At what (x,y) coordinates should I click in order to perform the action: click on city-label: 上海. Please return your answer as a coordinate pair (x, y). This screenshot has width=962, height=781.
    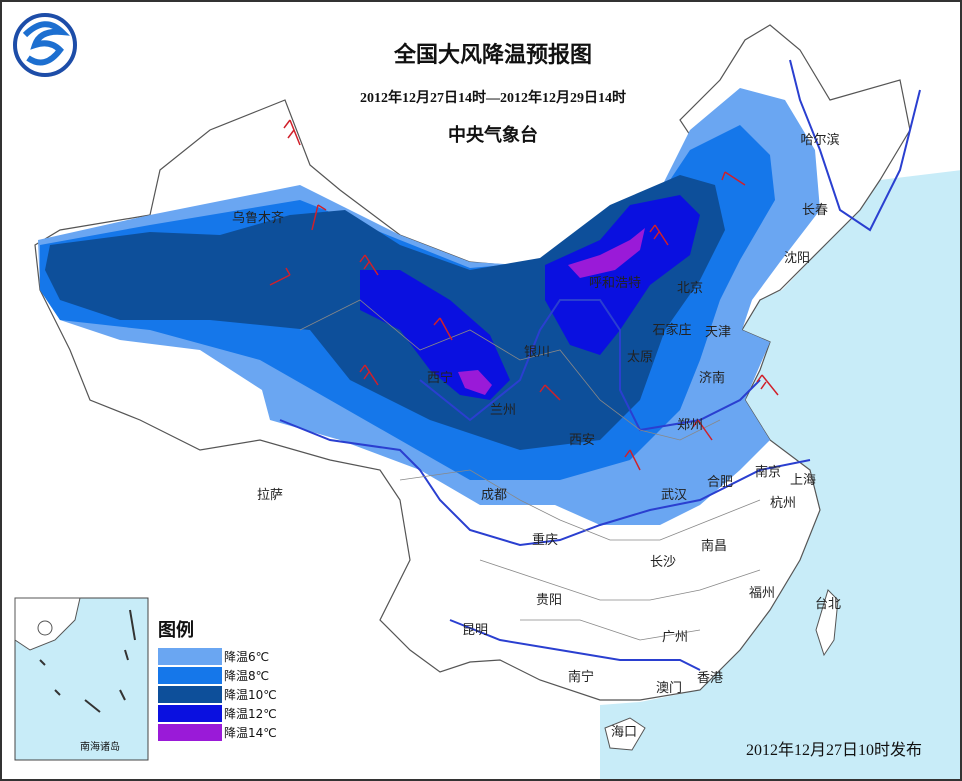
    Looking at the image, I should click on (803, 480).